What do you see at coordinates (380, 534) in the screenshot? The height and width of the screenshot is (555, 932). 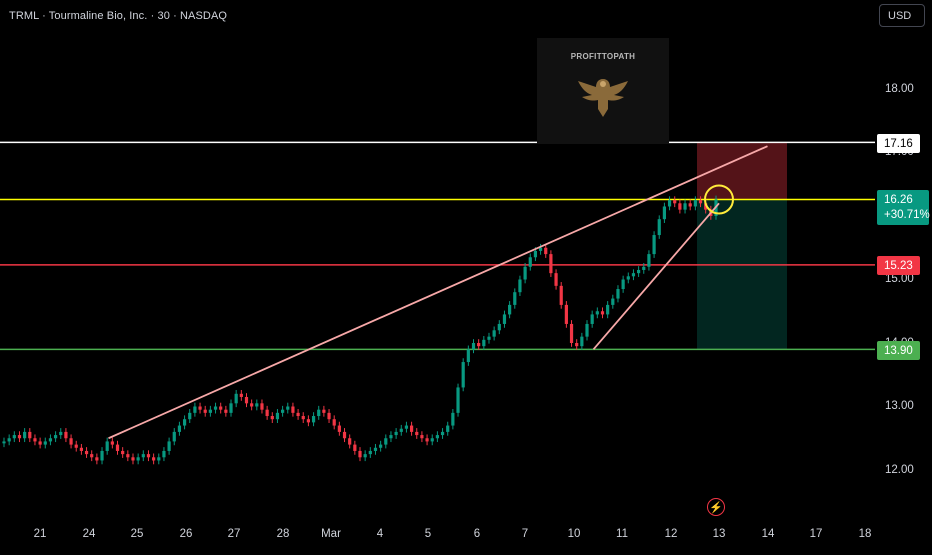 I see `date-tick: 4` at bounding box center [380, 534].